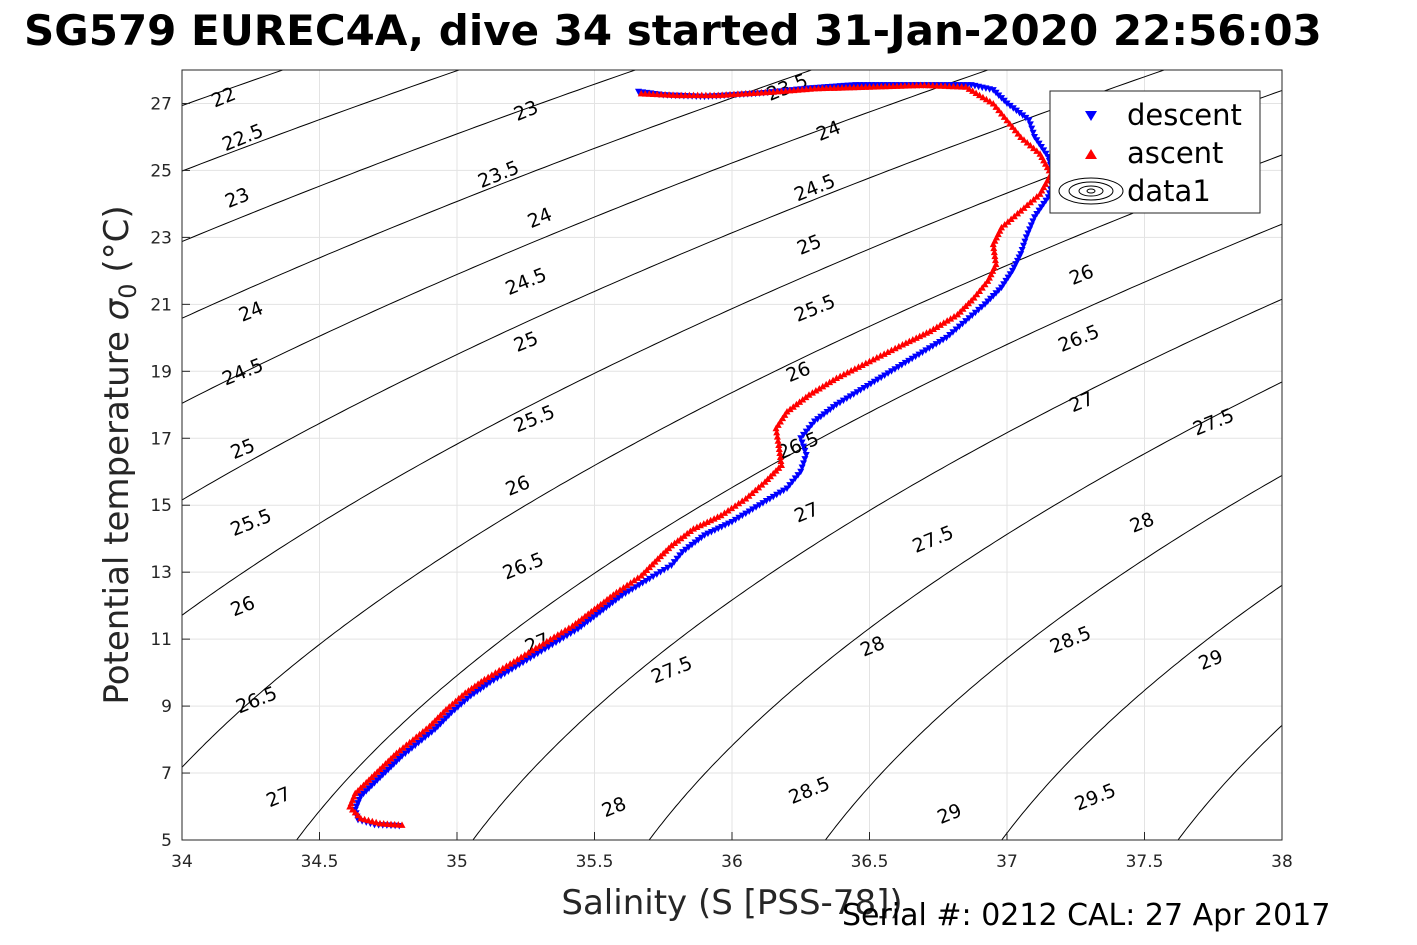 This screenshot has height=945, width=1417. I want to click on legend-box, so click(1155, 152).